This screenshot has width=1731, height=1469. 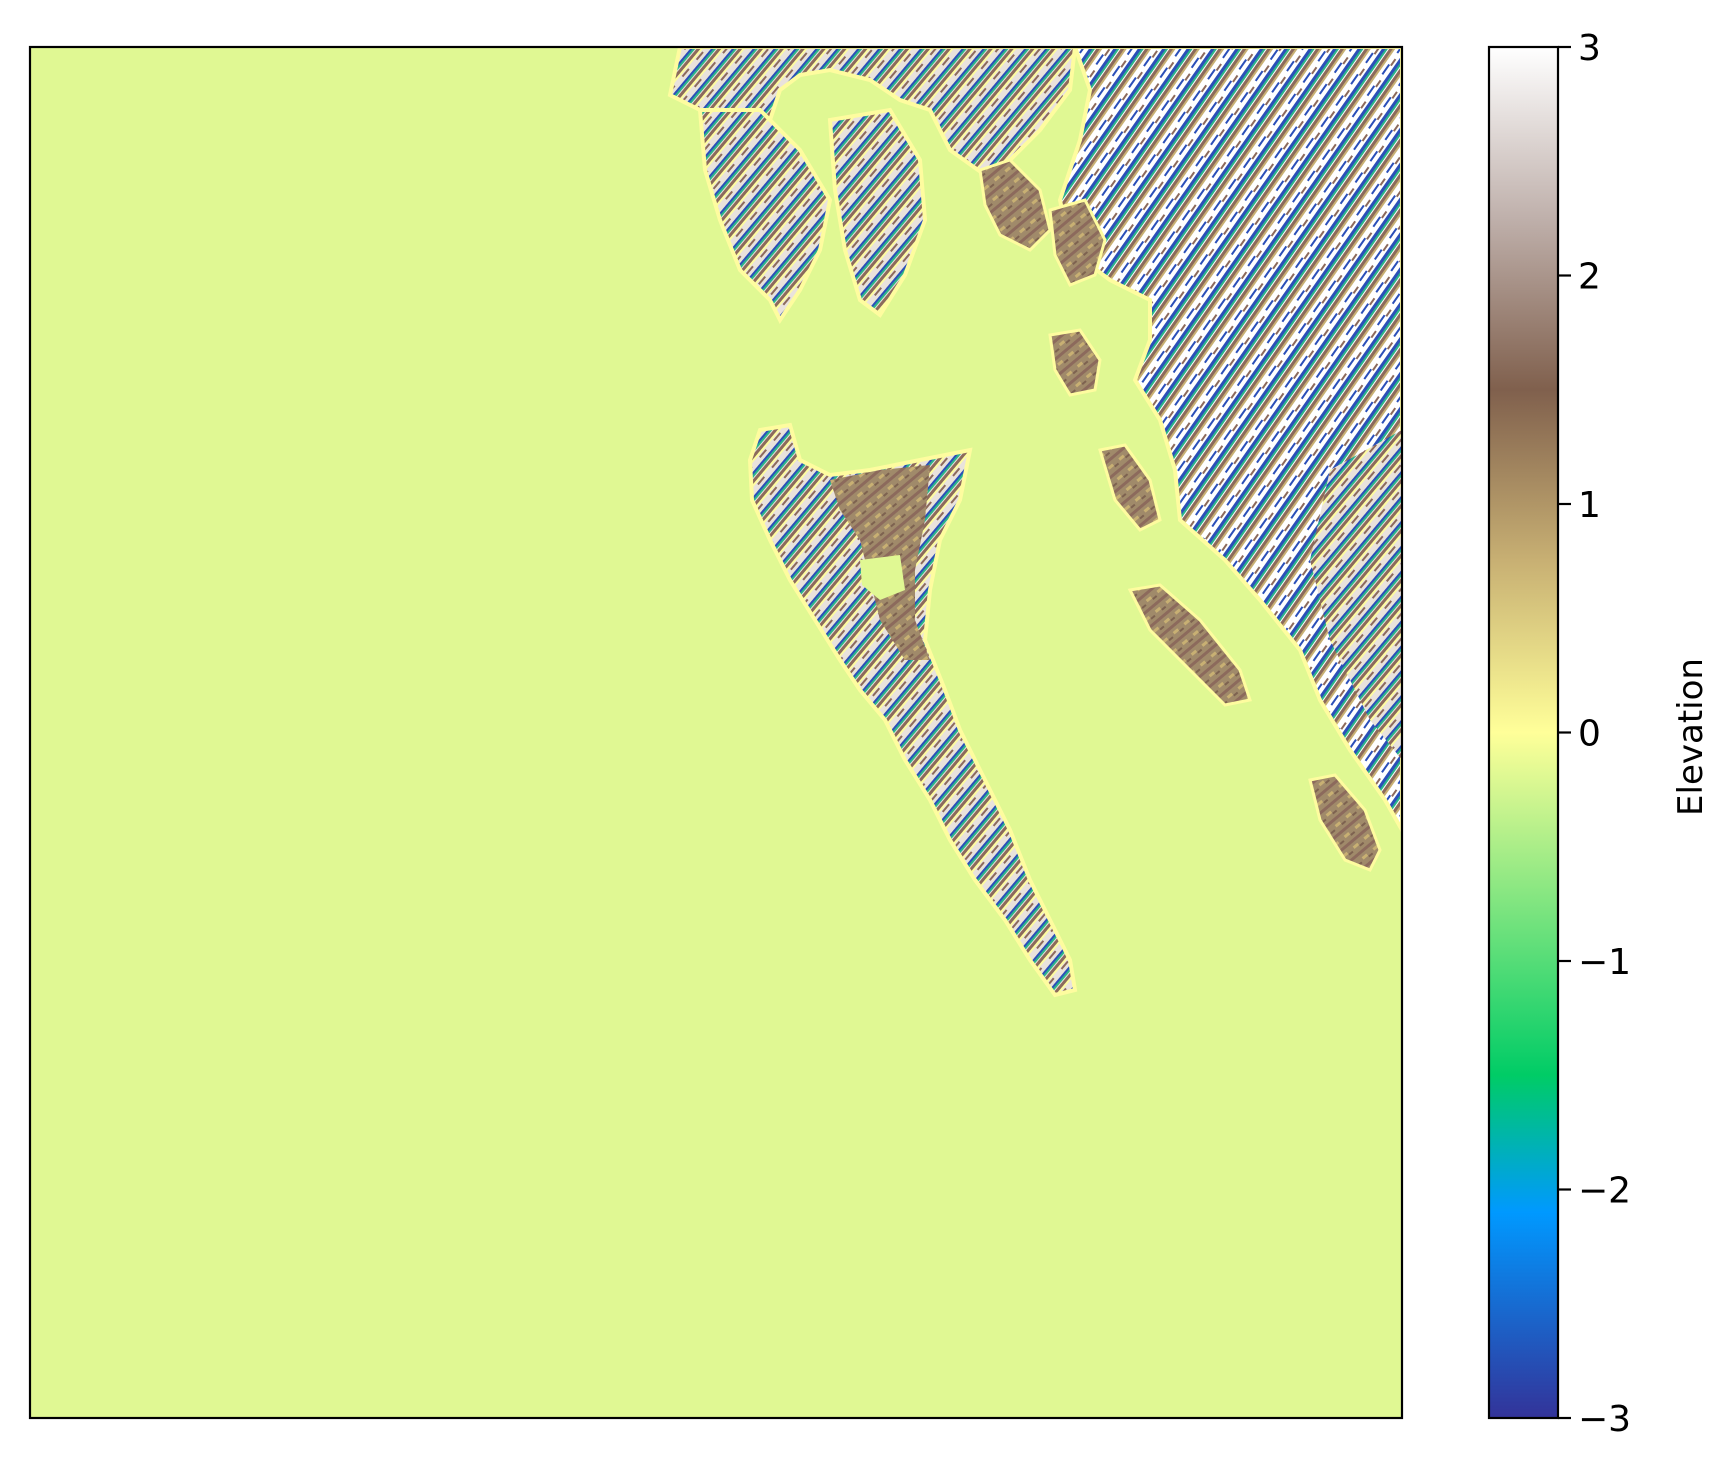 What do you see at coordinates (1589, 734) in the screenshot?
I see `colorbar-tick-label: 0` at bounding box center [1589, 734].